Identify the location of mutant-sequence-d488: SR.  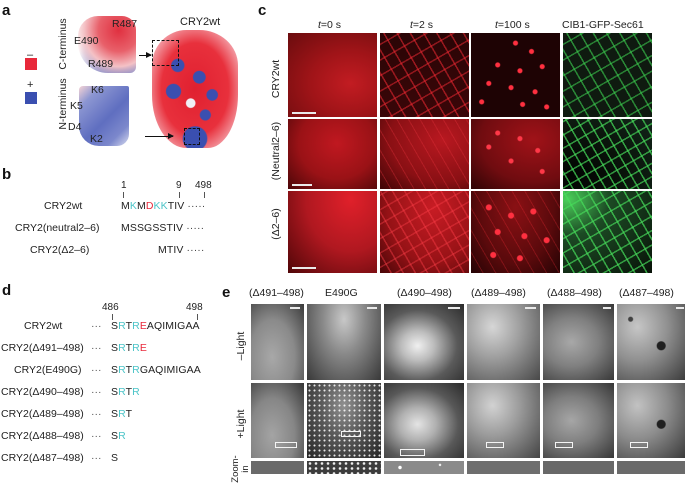
(118, 436).